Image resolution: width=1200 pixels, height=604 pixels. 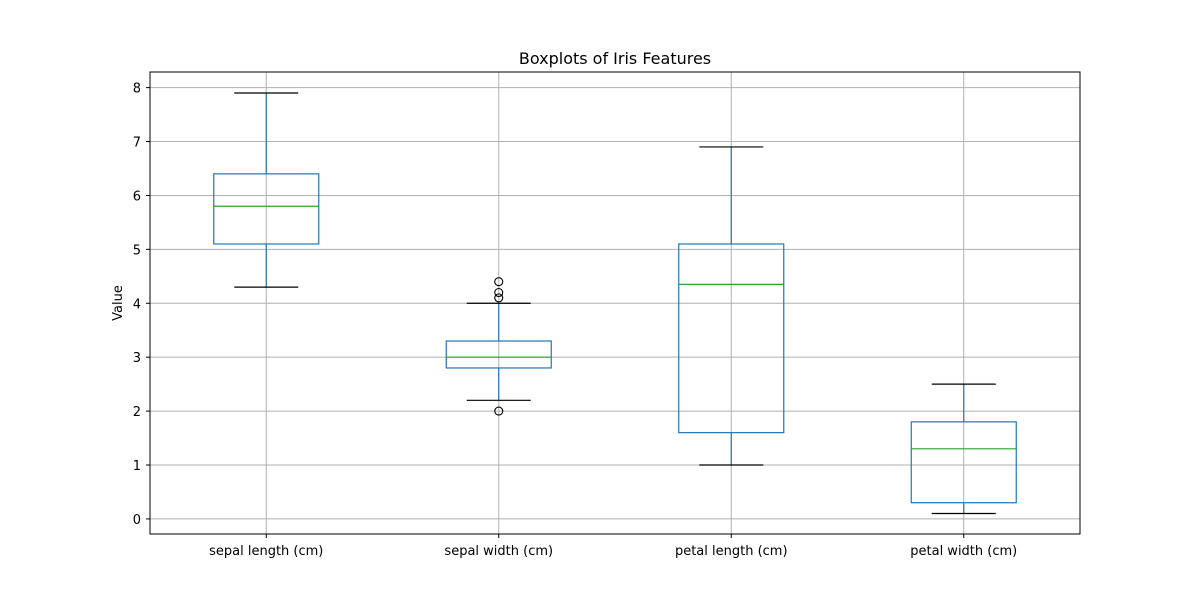 I want to click on y-axis-label: Value, so click(x=118, y=303).